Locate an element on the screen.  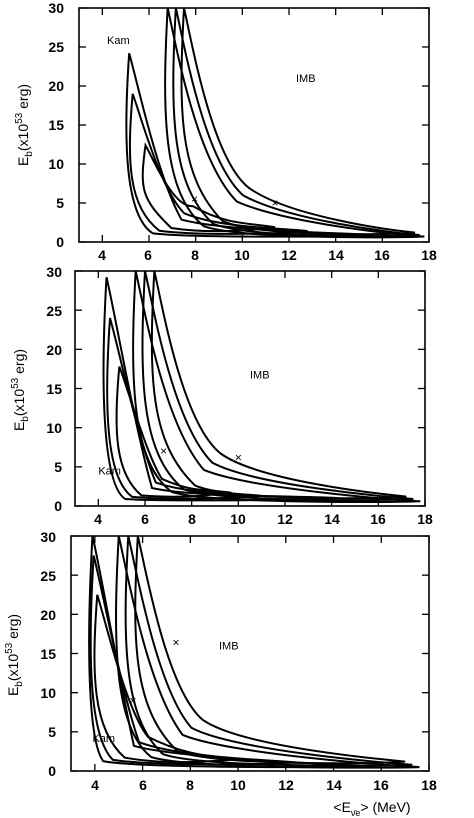
x-axis-title-sub: ν̄e is located at coordinates (356, 813).